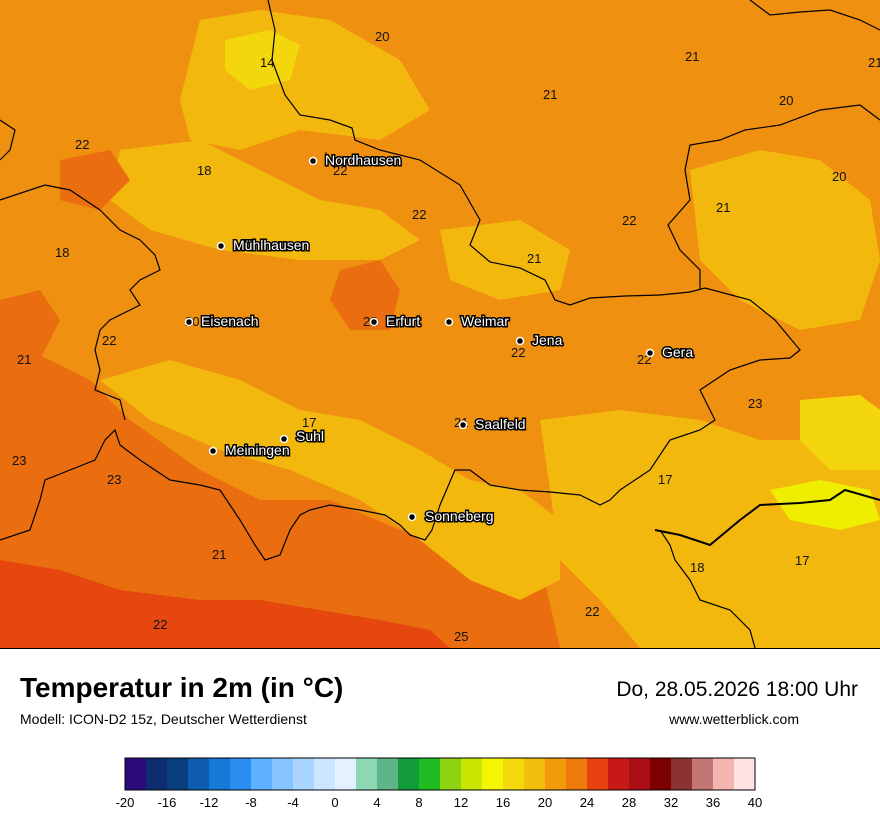 This screenshot has height=830, width=880. I want to click on cold-spot-harz, so click(262, 60).